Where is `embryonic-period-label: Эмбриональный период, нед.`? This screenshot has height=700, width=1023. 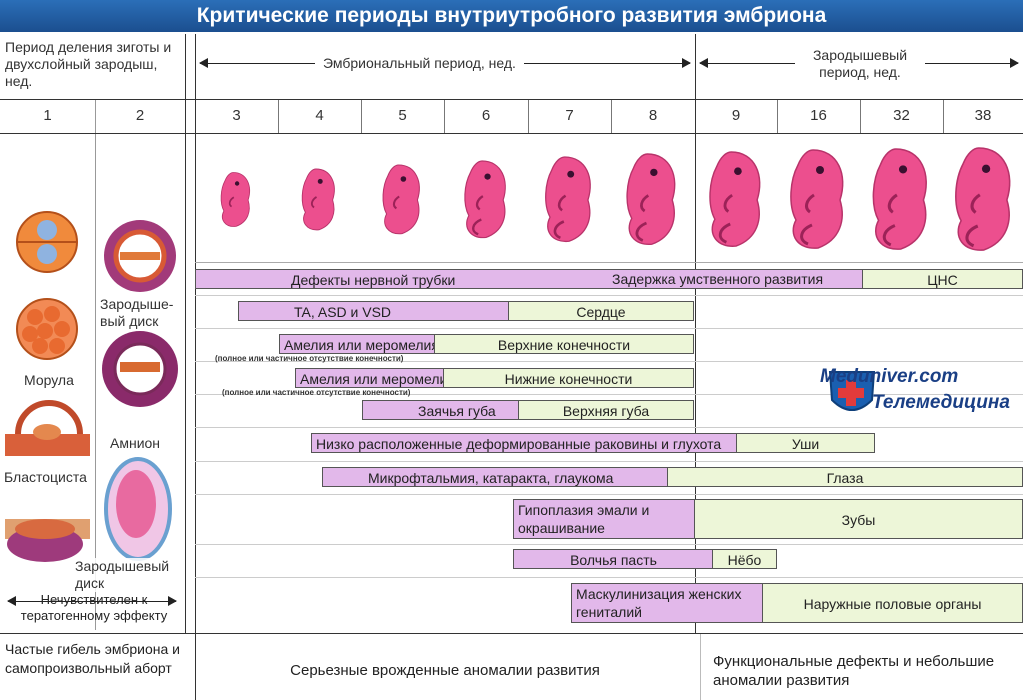 embryonic-period-label: Эмбриональный период, нед. is located at coordinates (419, 63).